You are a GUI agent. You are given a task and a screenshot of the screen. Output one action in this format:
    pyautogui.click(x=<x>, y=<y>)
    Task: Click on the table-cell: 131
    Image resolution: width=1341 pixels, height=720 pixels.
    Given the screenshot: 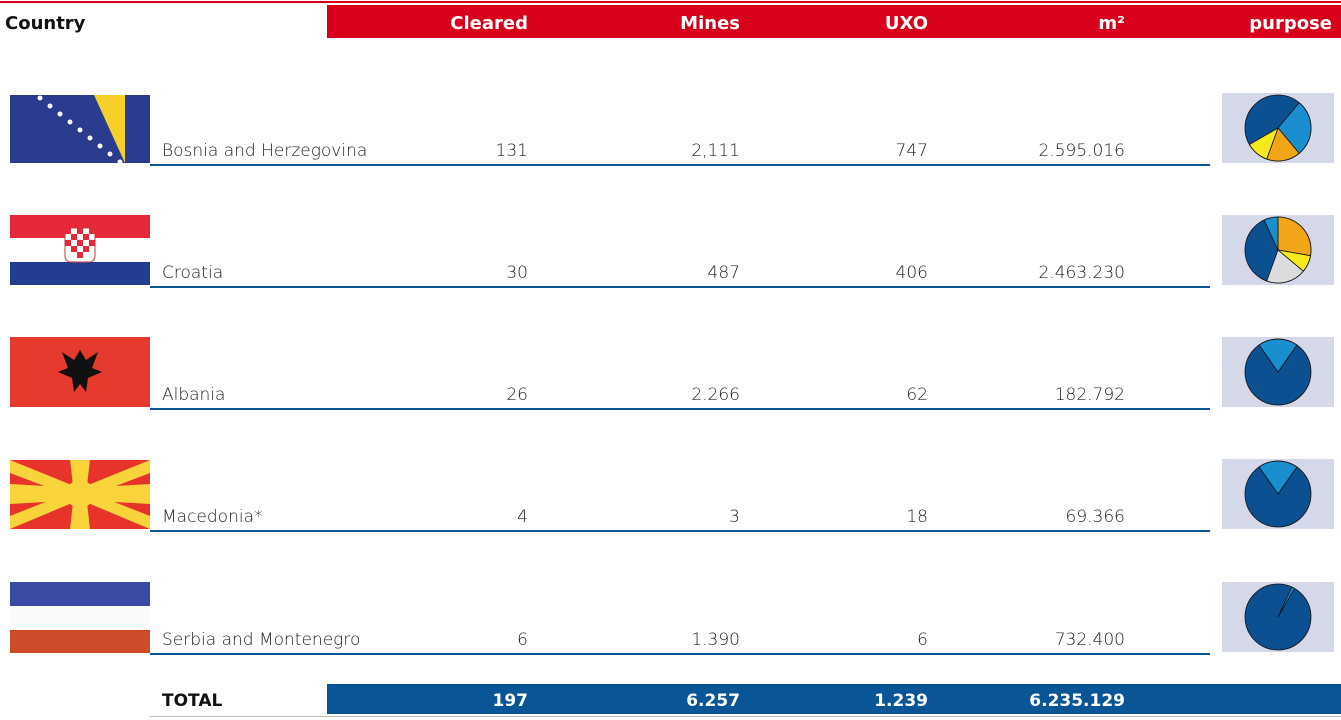 What is the action you would take?
    pyautogui.click(x=512, y=151)
    